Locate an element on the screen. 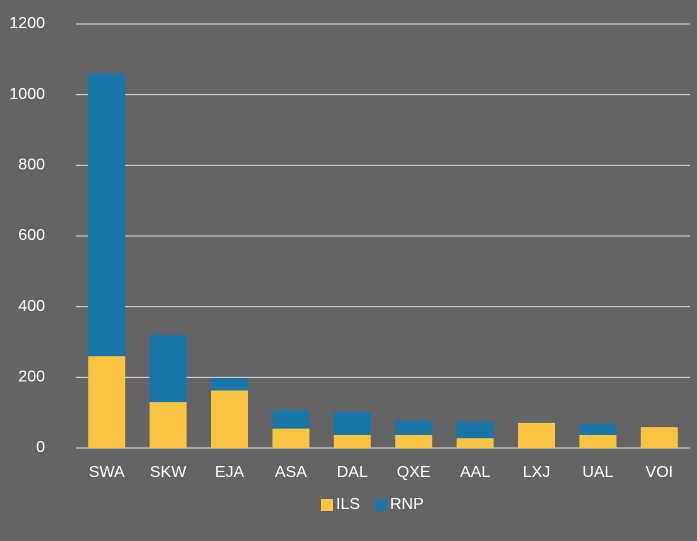 This screenshot has width=697, height=541. y-tick-label: 1000 is located at coordinates (27, 94).